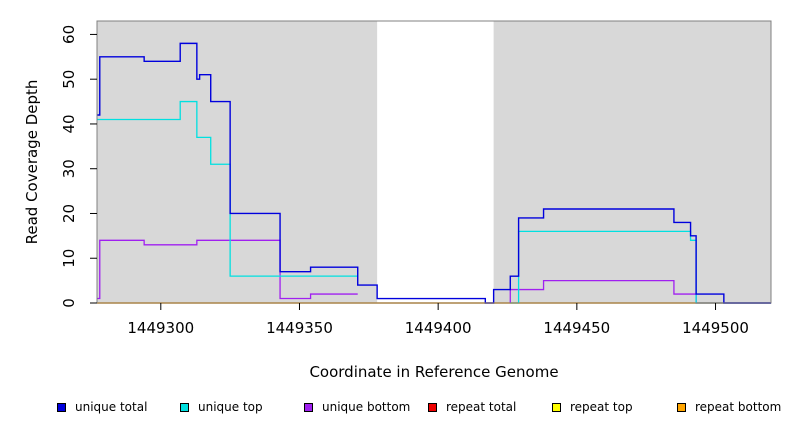  Describe the element at coordinates (160, 328) in the screenshot. I see `x-tick-label: 1449300` at that location.